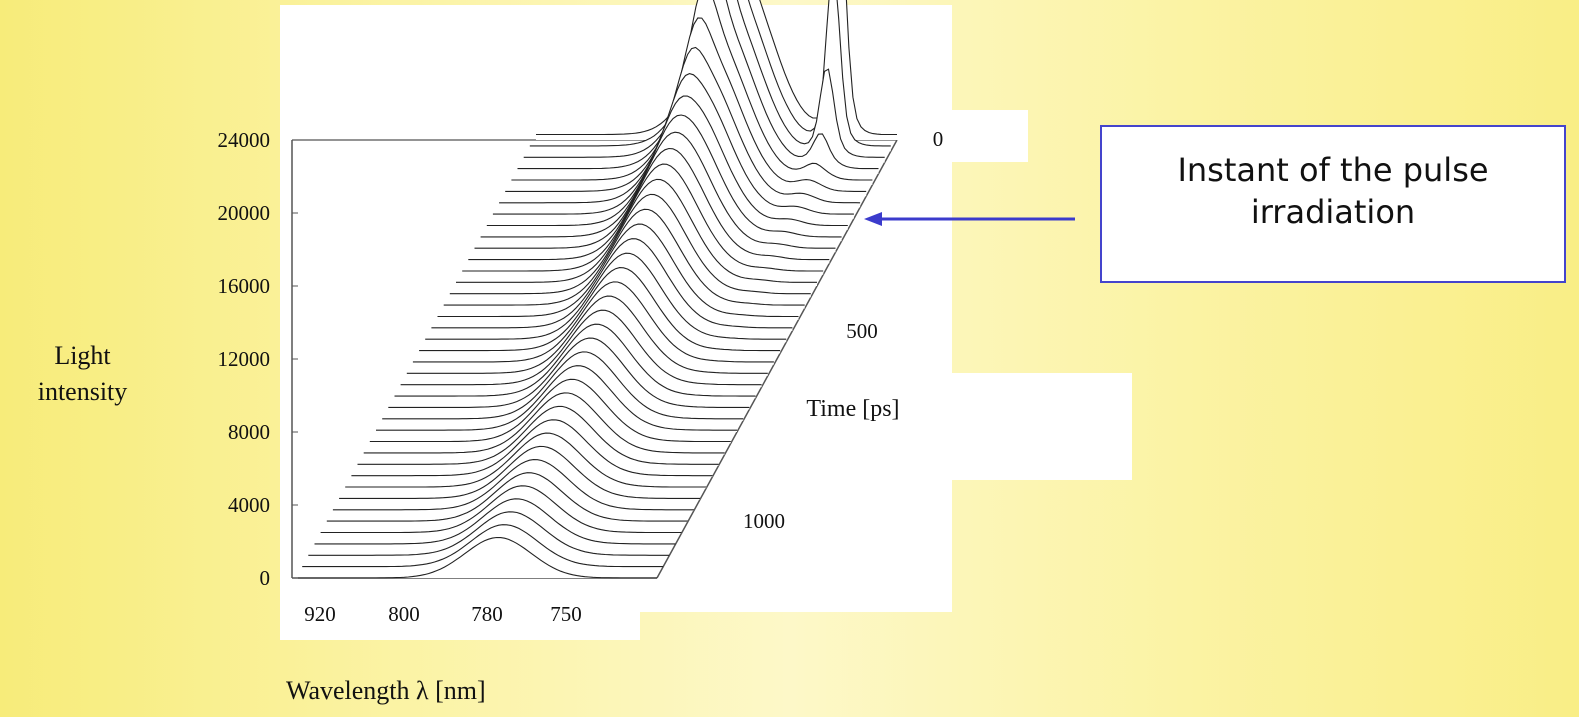  Describe the element at coordinates (1333, 170) in the screenshot. I see `callout-line: Instant of the pulse` at that location.